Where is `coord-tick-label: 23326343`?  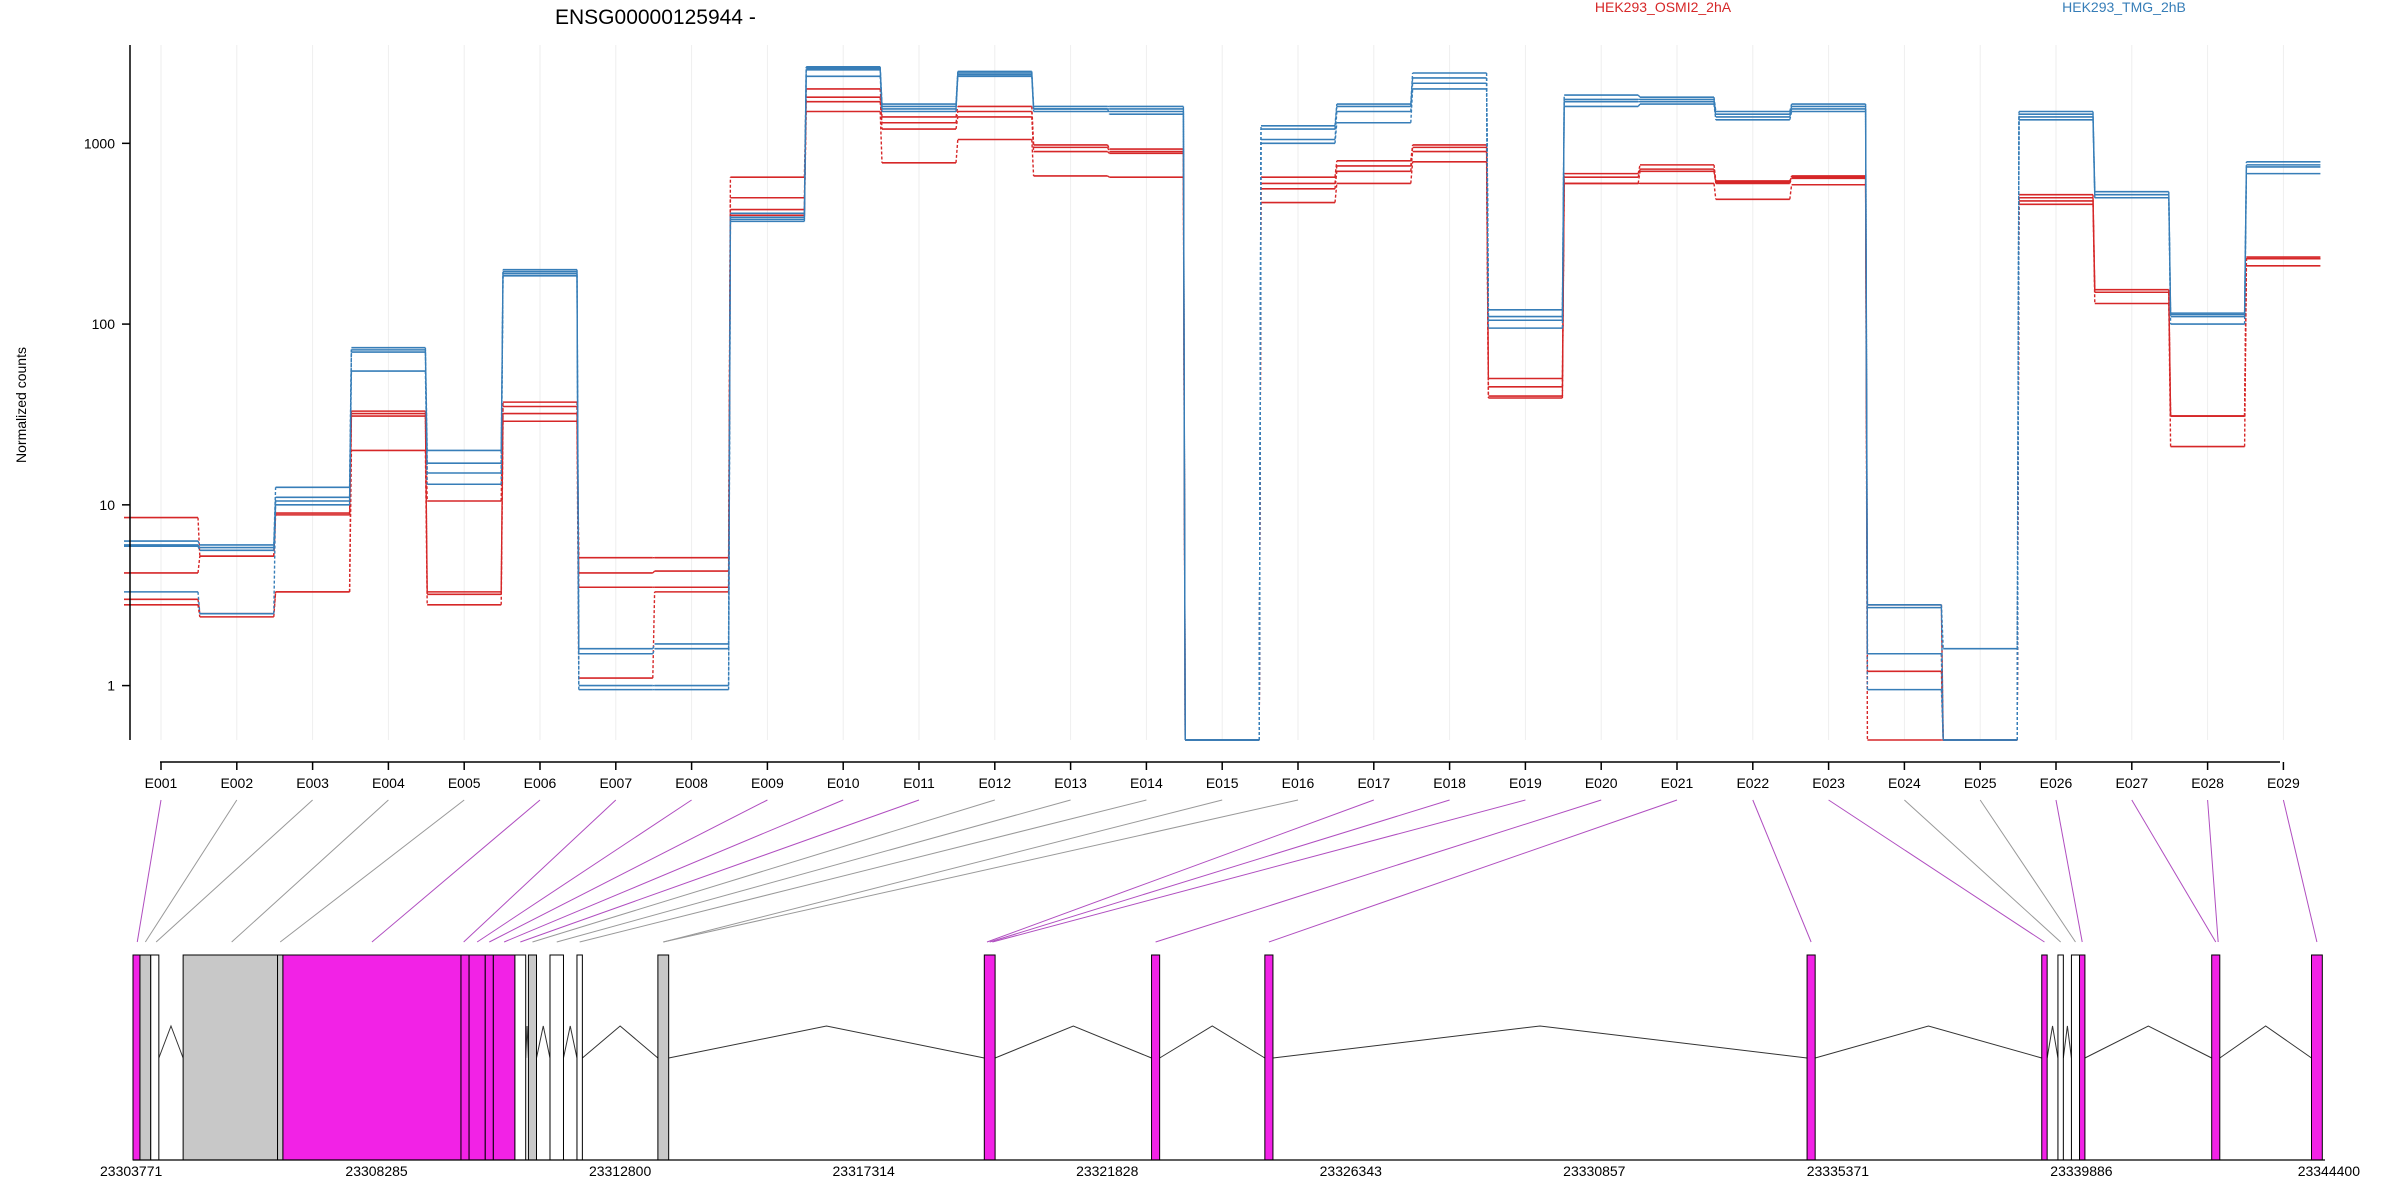
coord-tick-label: 23326343 is located at coordinates (1351, 1171).